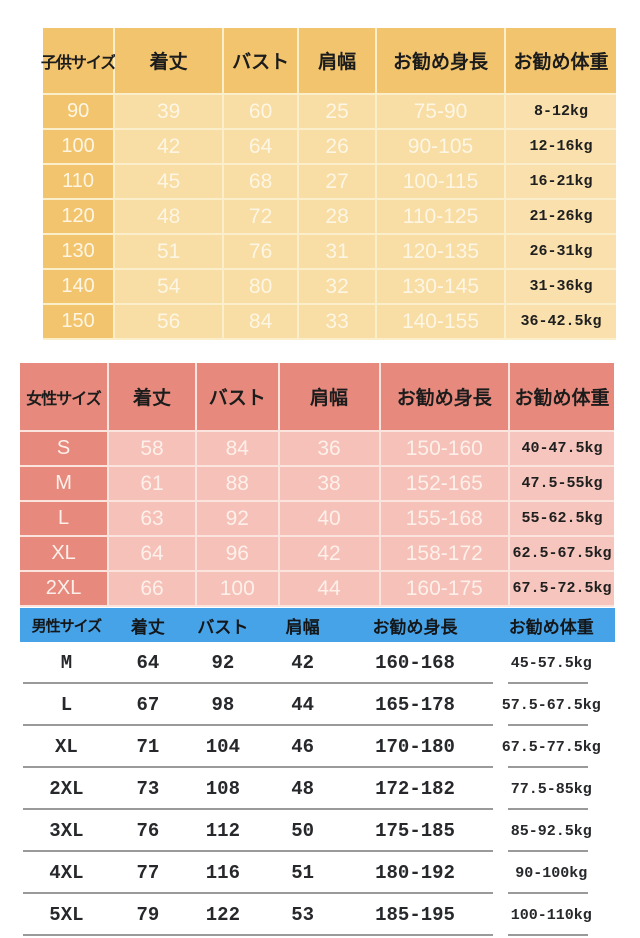 The height and width of the screenshot is (938, 640). What do you see at coordinates (330, 519) in the screenshot?
I see `value-cell: 40` at bounding box center [330, 519].